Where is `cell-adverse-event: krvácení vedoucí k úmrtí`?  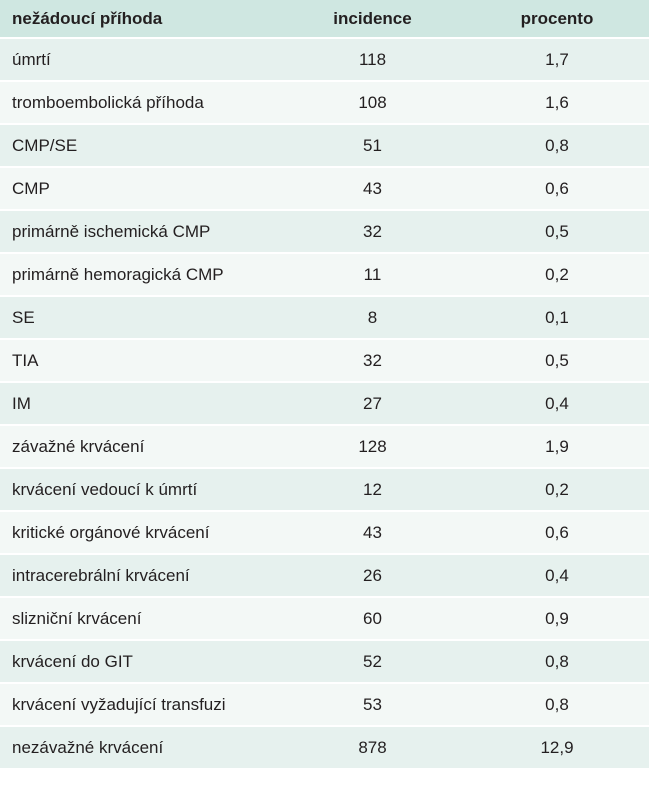 cell-adverse-event: krvácení vedoucí k úmrtí is located at coordinates (140, 489).